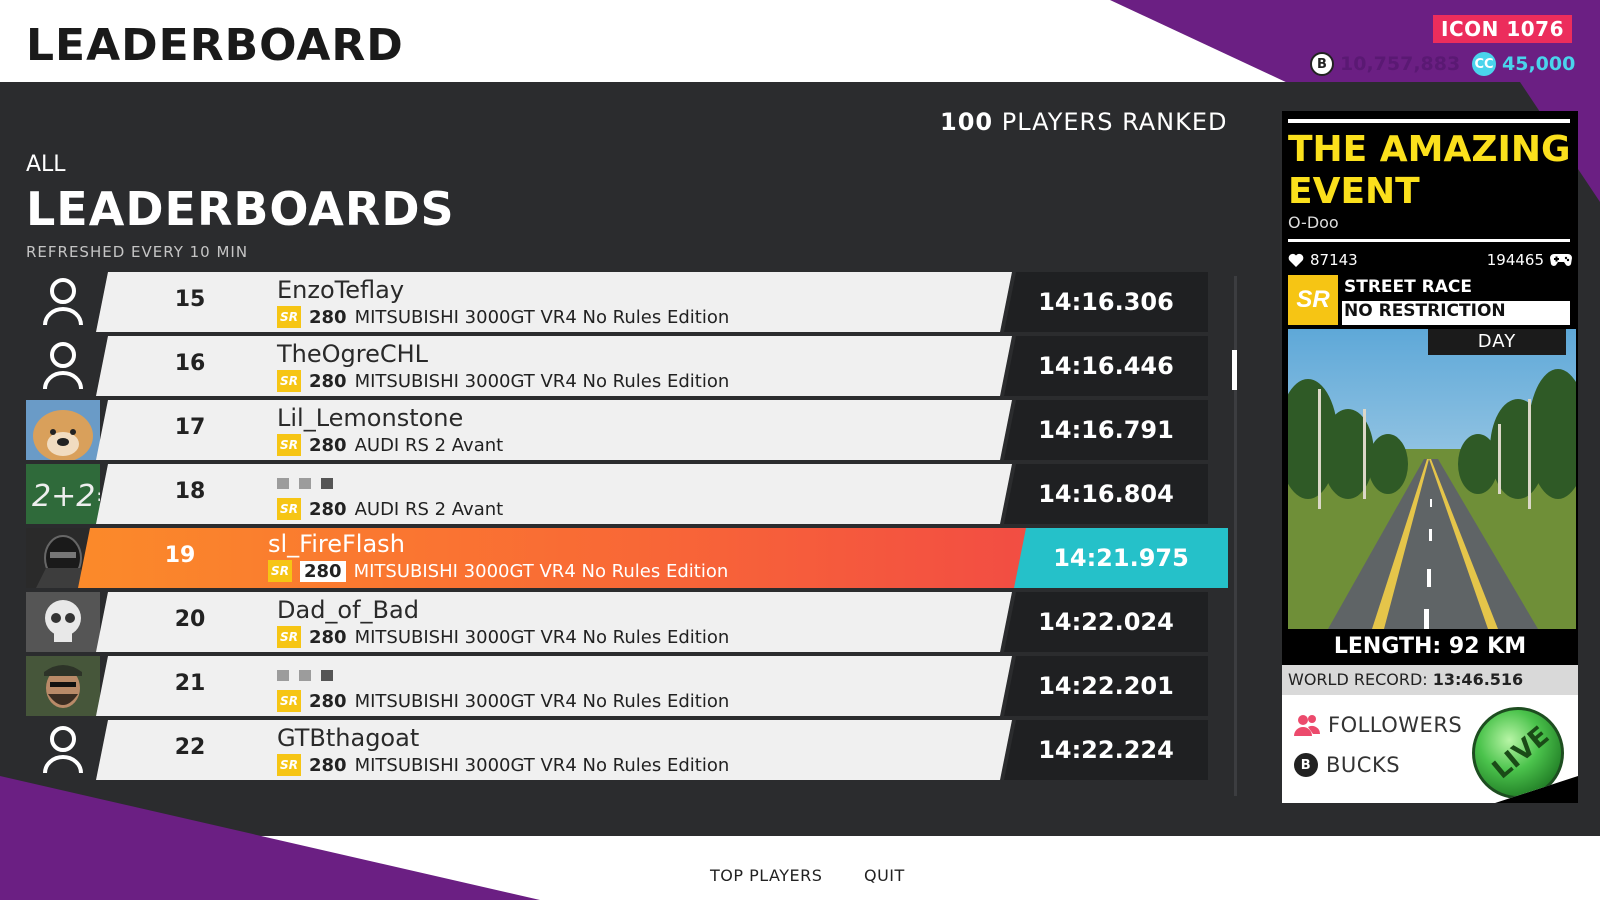 This screenshot has width=1600, height=900. Describe the element at coordinates (1561, 260) in the screenshot. I see `gamepad-icon` at that location.